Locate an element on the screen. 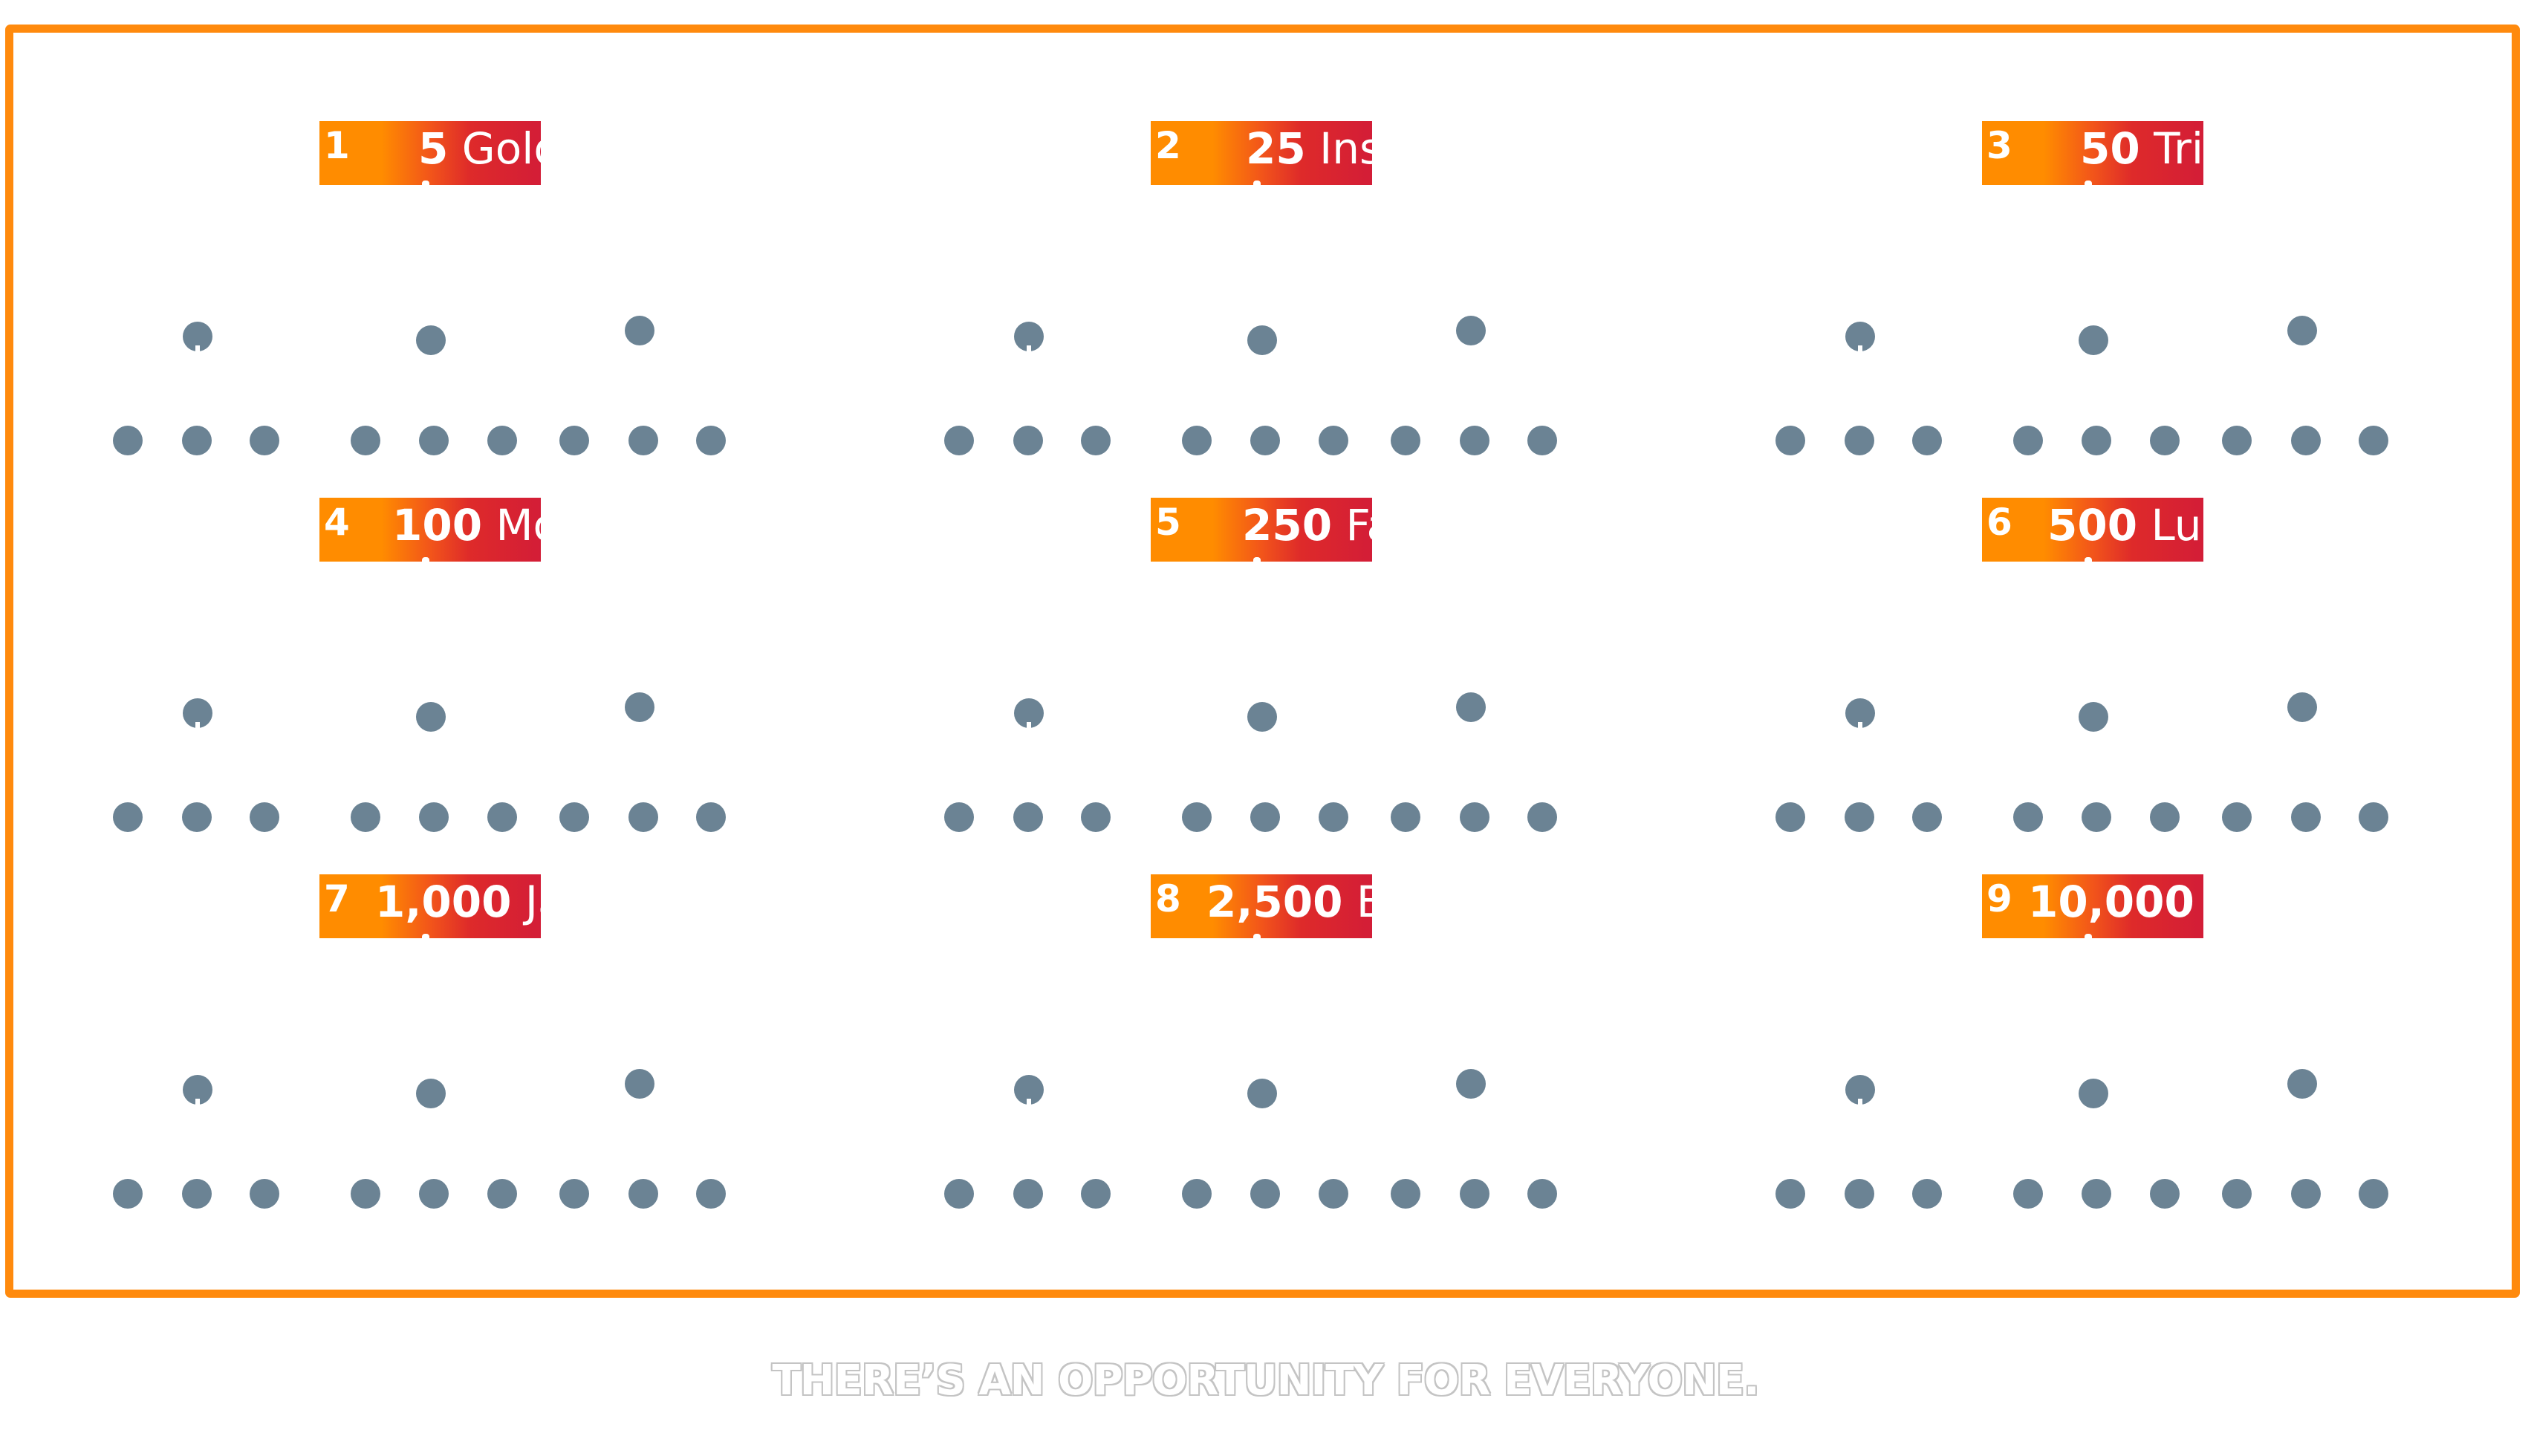 The height and width of the screenshot is (1456, 2531). prize-count: 2,500 is located at coordinates (1274, 902).